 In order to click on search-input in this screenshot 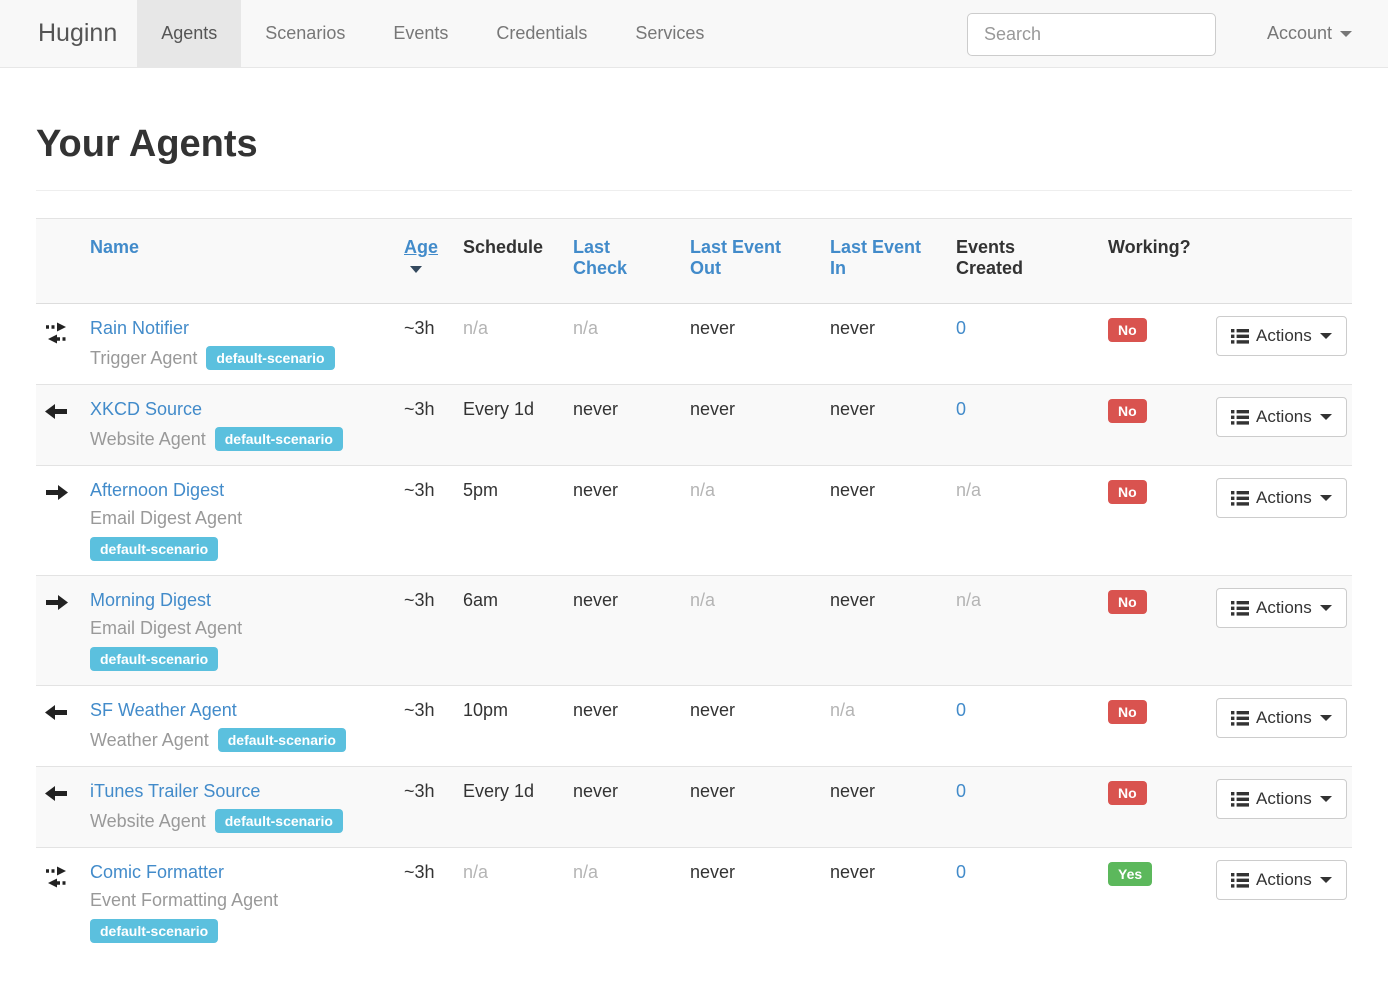, I will do `click(1091, 34)`.